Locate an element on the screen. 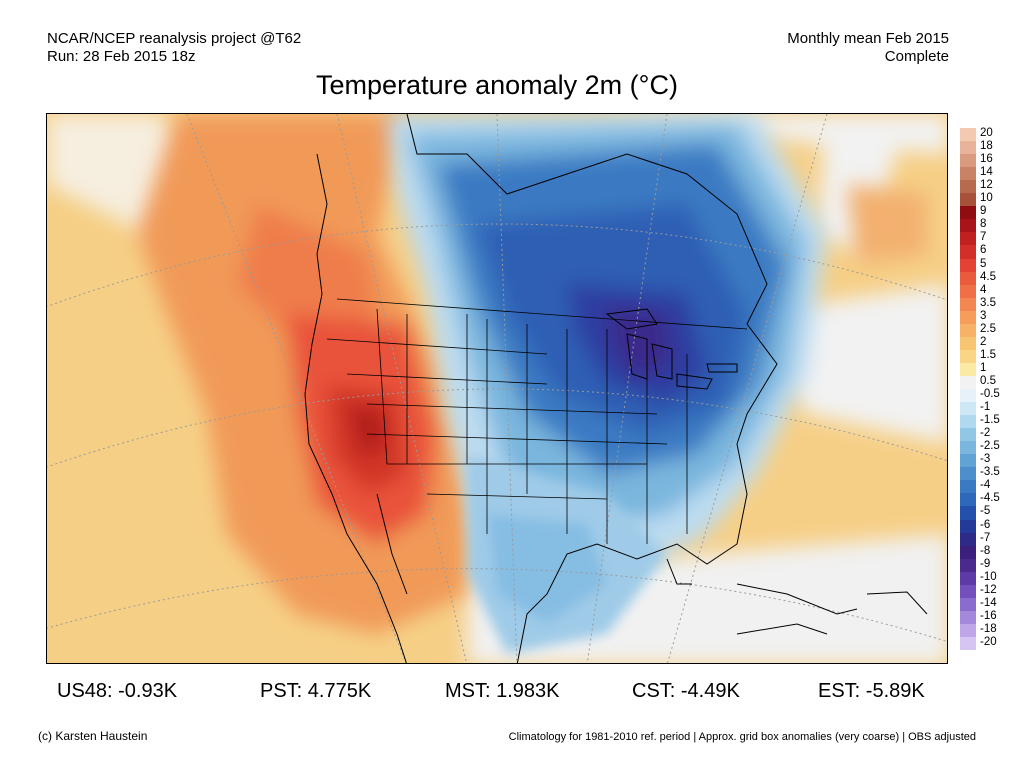 This screenshot has height=768, width=1024. colorbar-tick-label: 1.5 is located at coordinates (988, 354).